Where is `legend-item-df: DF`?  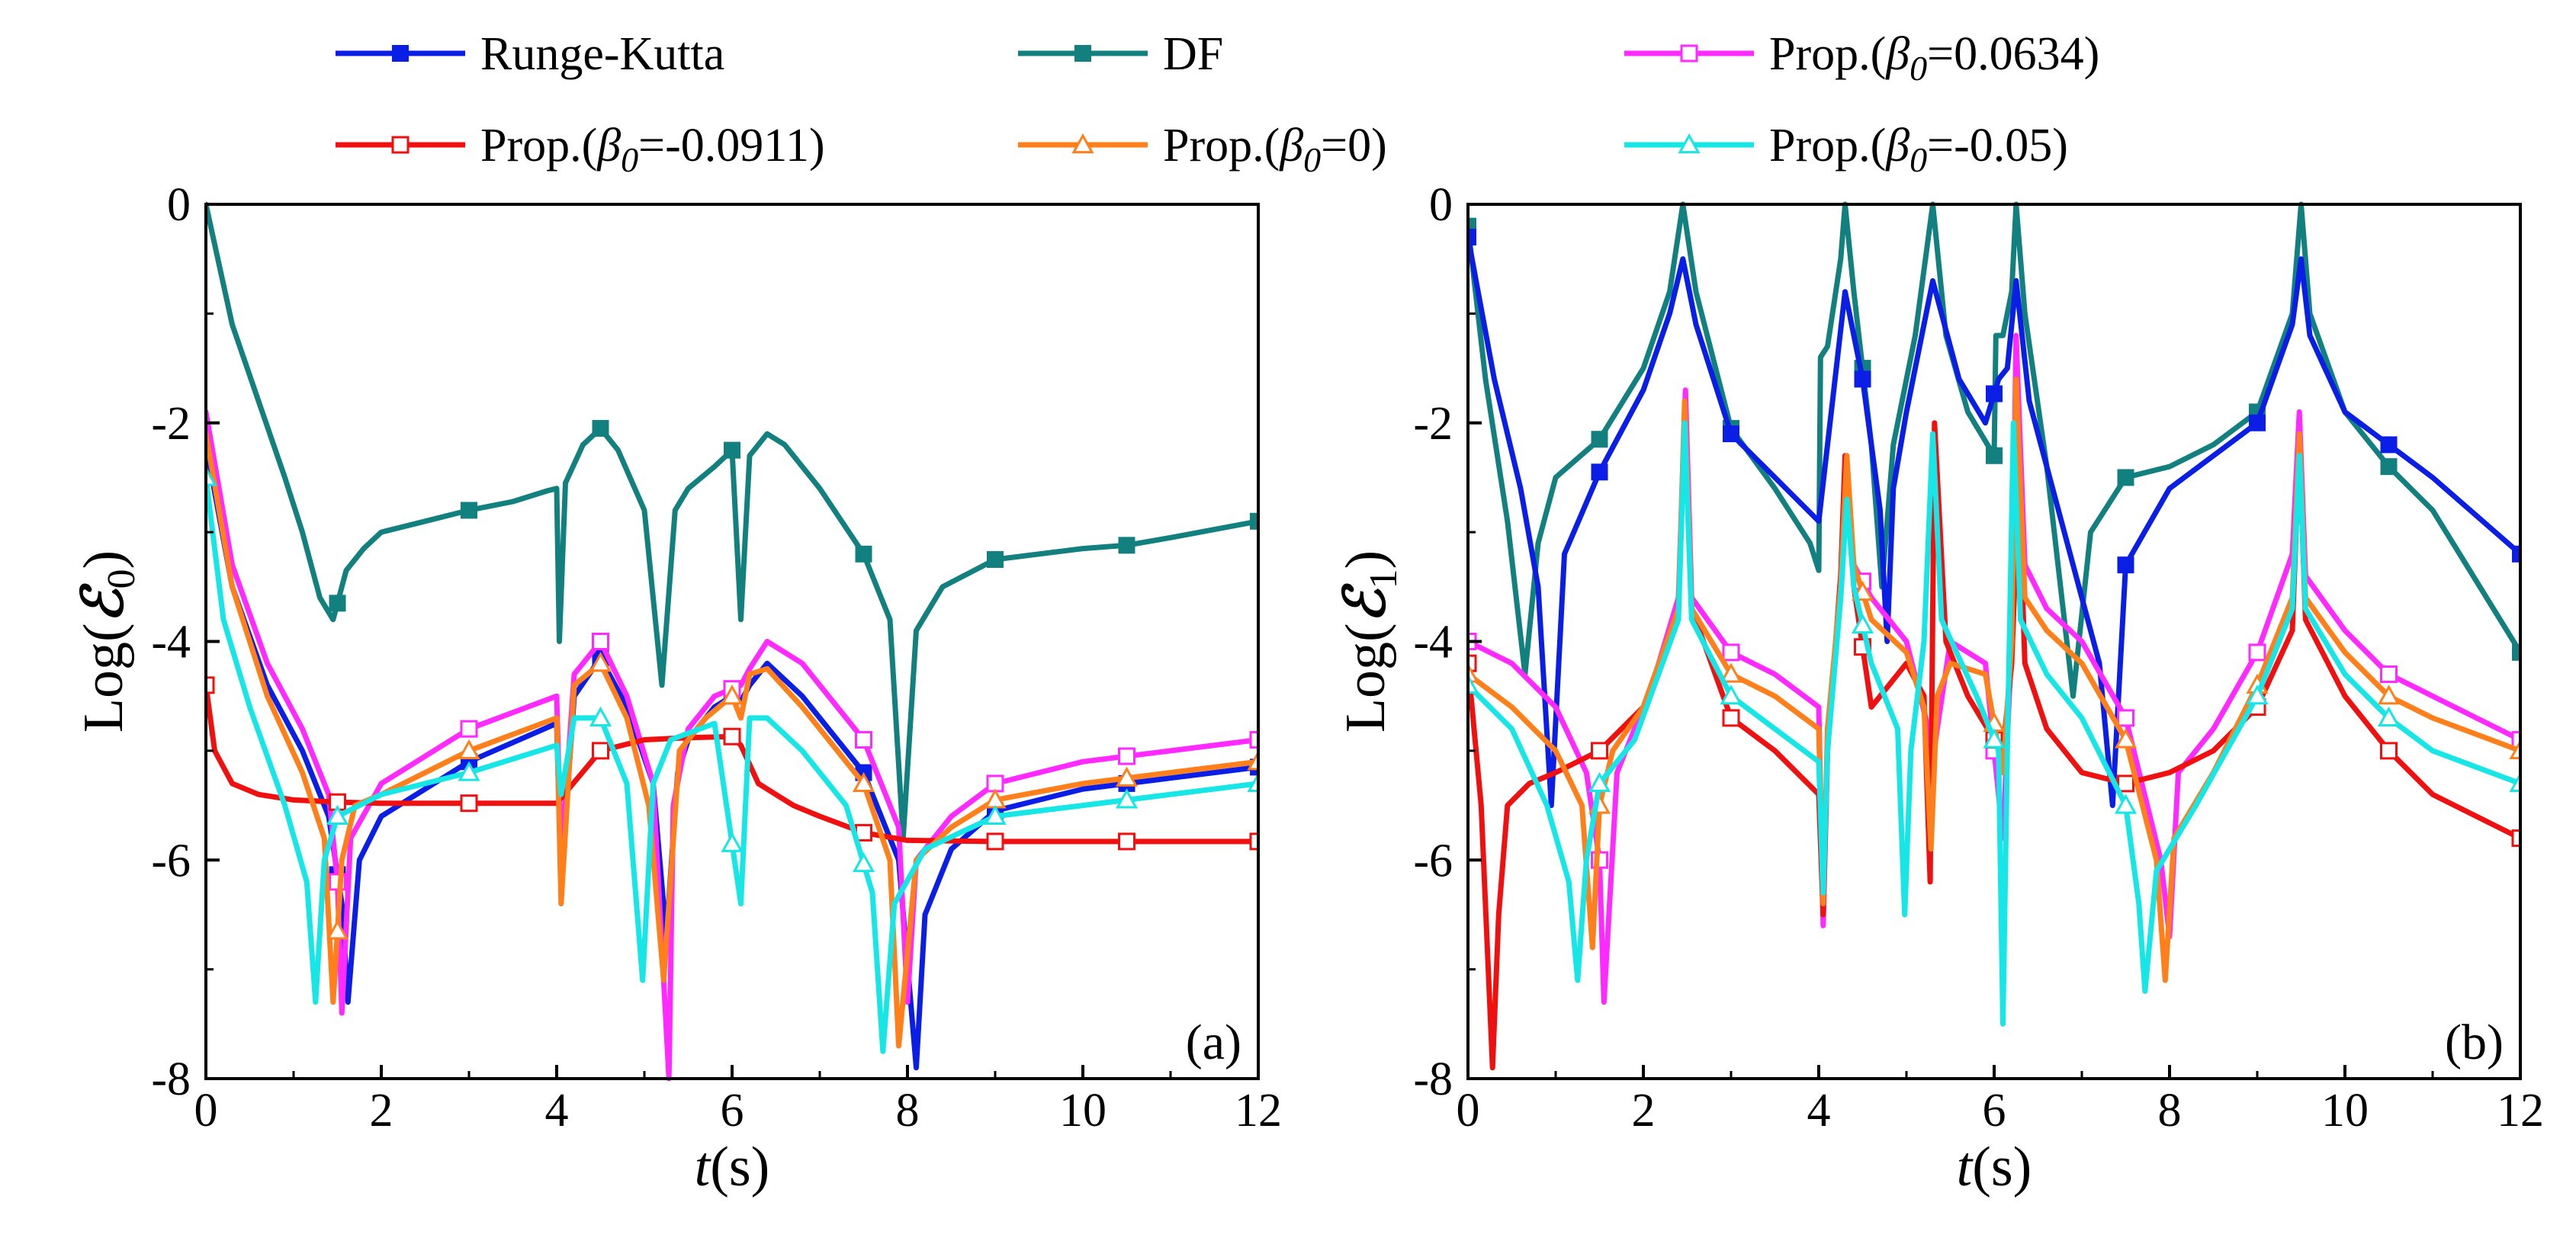
legend-item-df: DF is located at coordinates (1120, 54).